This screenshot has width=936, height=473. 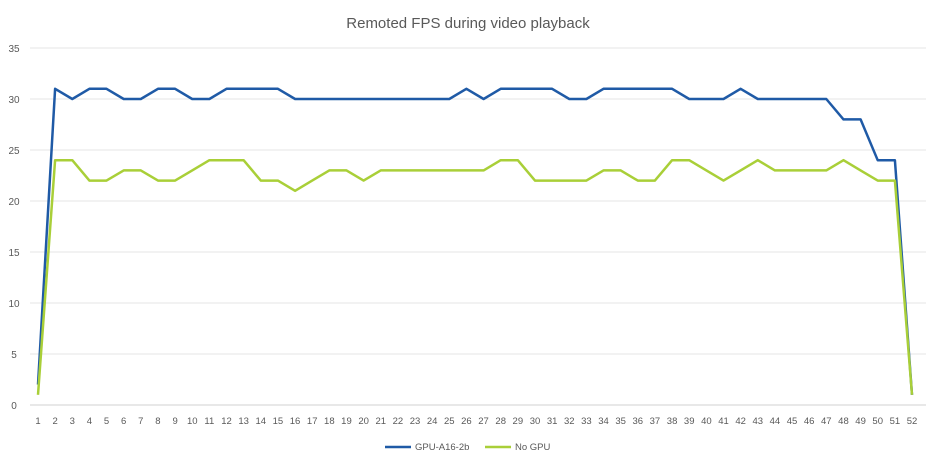 I want to click on x-tick-label: 15, so click(x=278, y=421).